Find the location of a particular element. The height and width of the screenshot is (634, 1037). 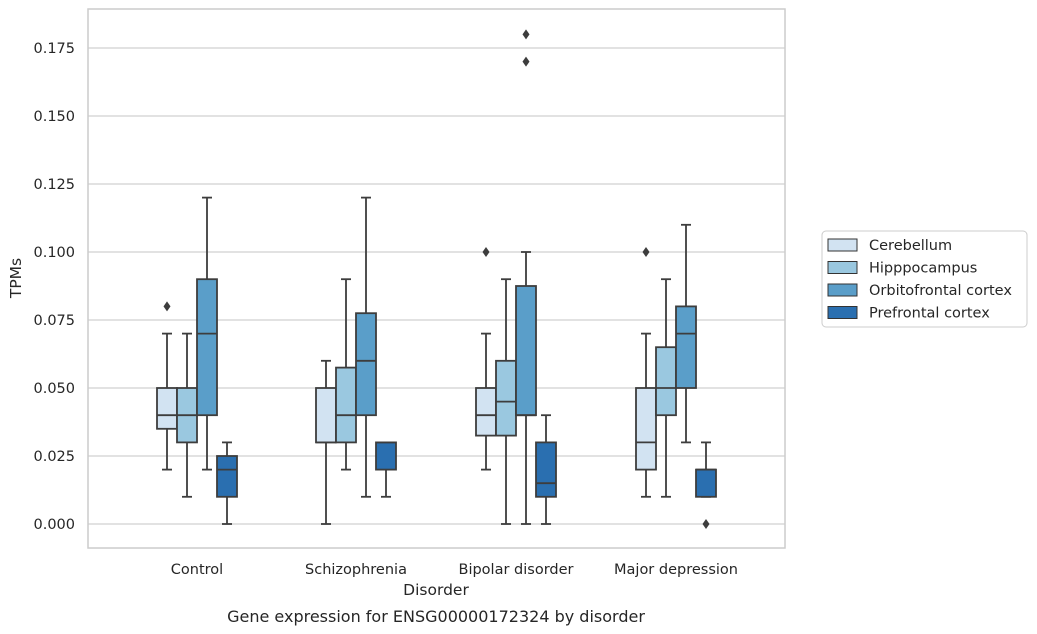

y-tick-label: 0.100 is located at coordinates (54, 253).